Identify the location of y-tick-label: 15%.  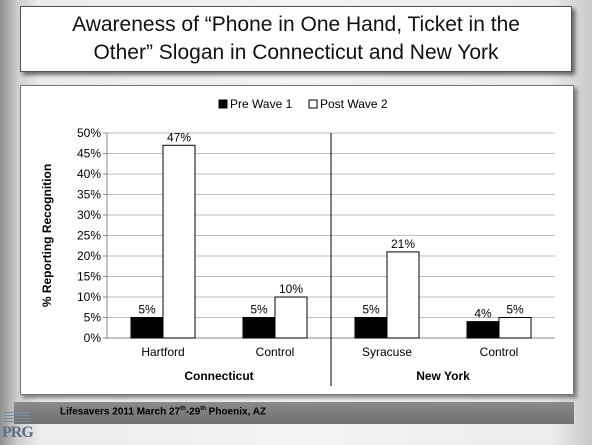
(89, 277).